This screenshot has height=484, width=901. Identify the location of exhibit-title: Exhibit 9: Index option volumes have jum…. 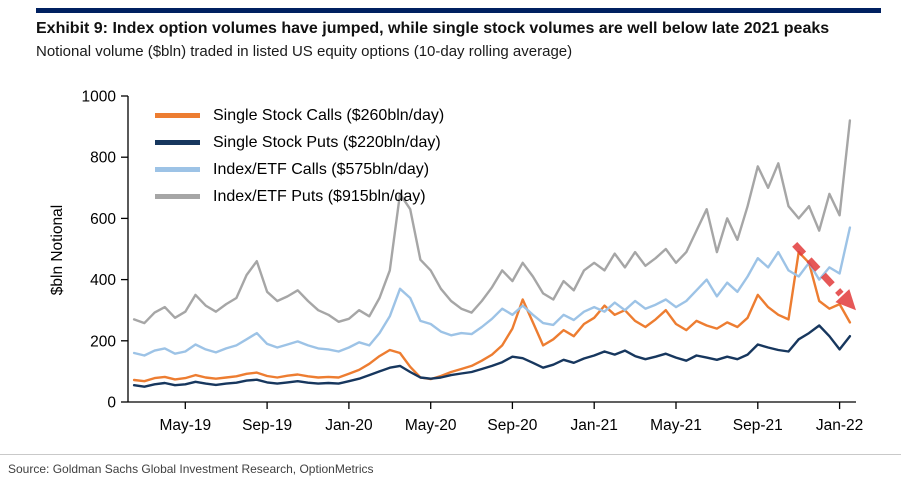
(433, 28).